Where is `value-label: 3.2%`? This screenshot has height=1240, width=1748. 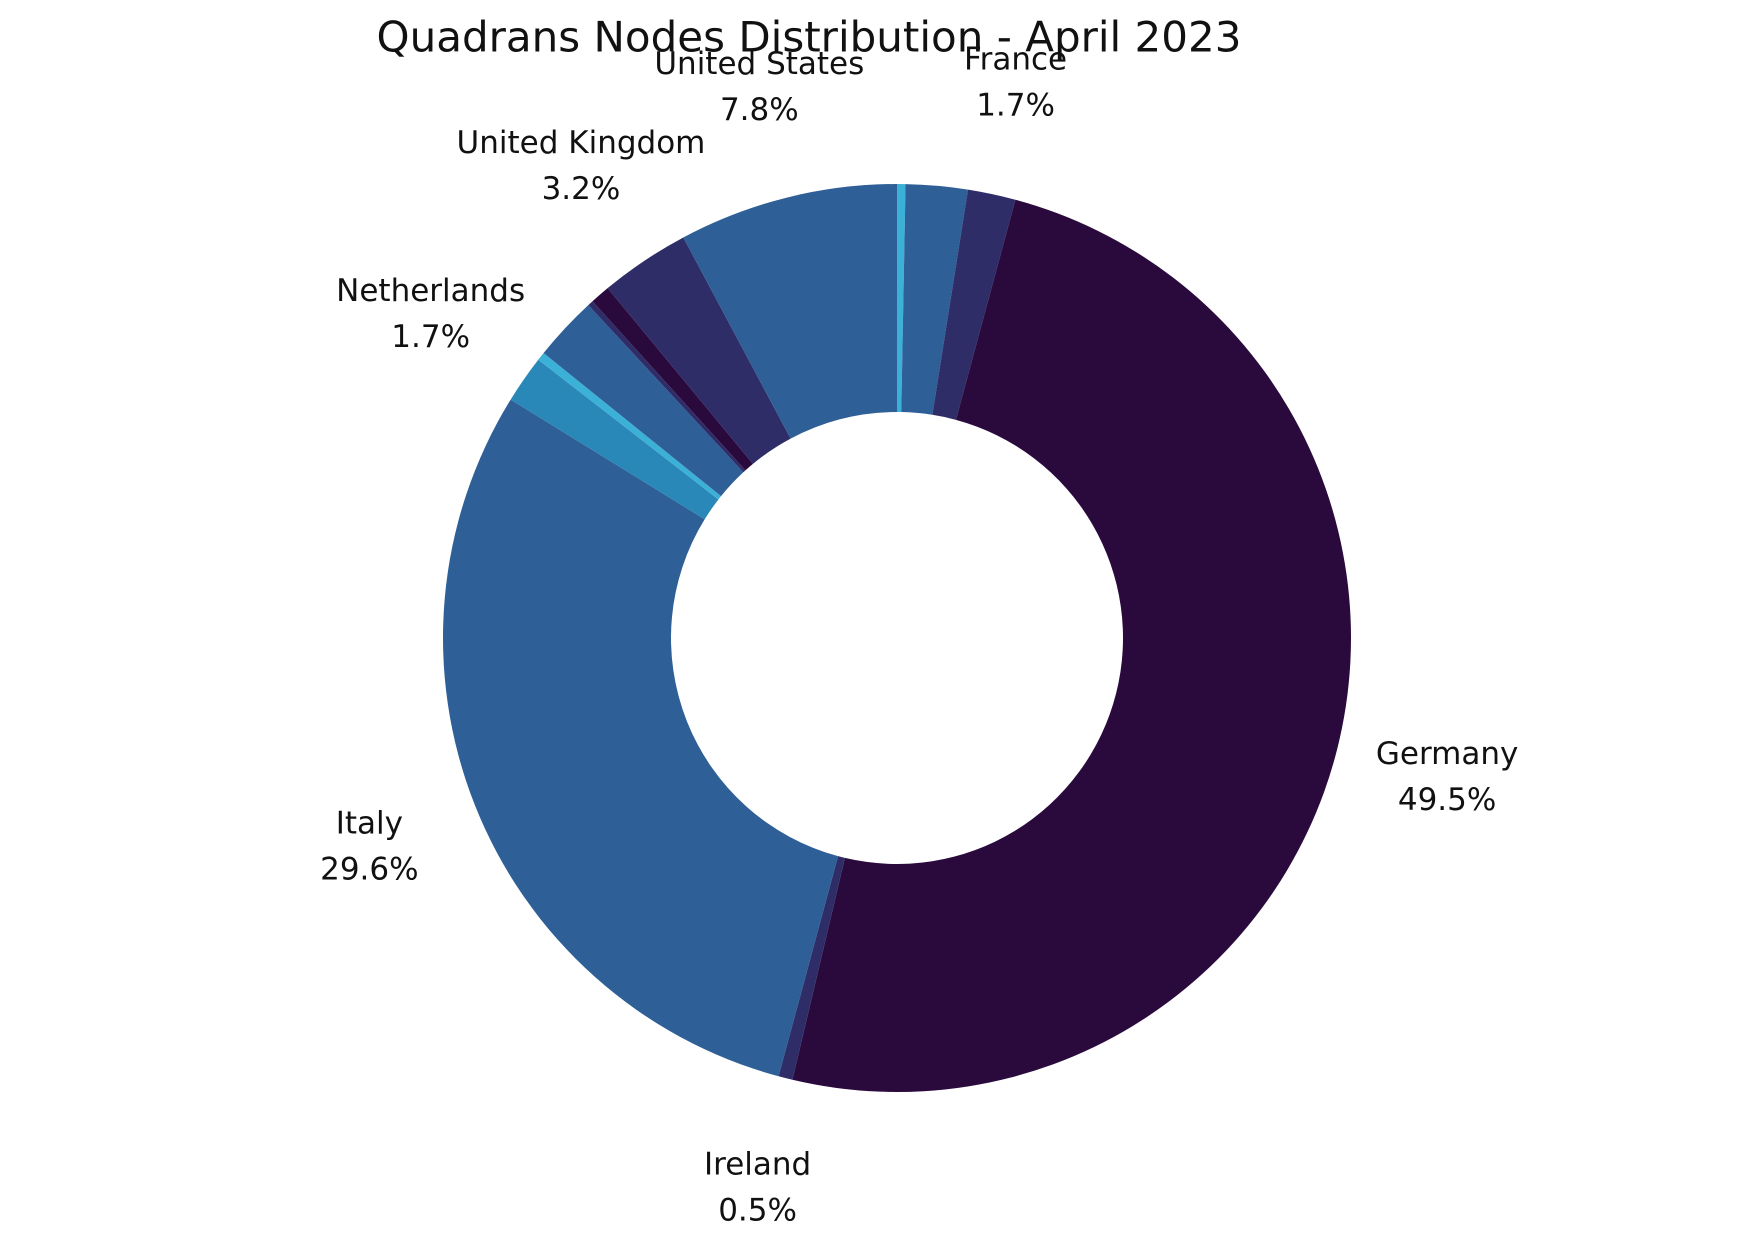
value-label: 3.2% is located at coordinates (581, 189).